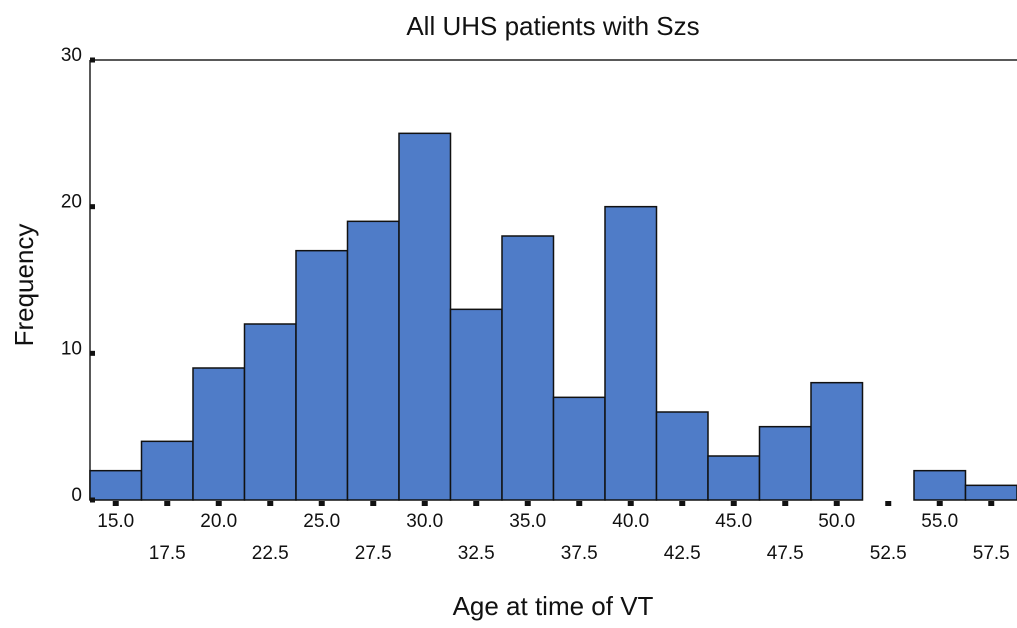  Describe the element at coordinates (476, 553) in the screenshot. I see `x-tick-label: 32.5` at that location.